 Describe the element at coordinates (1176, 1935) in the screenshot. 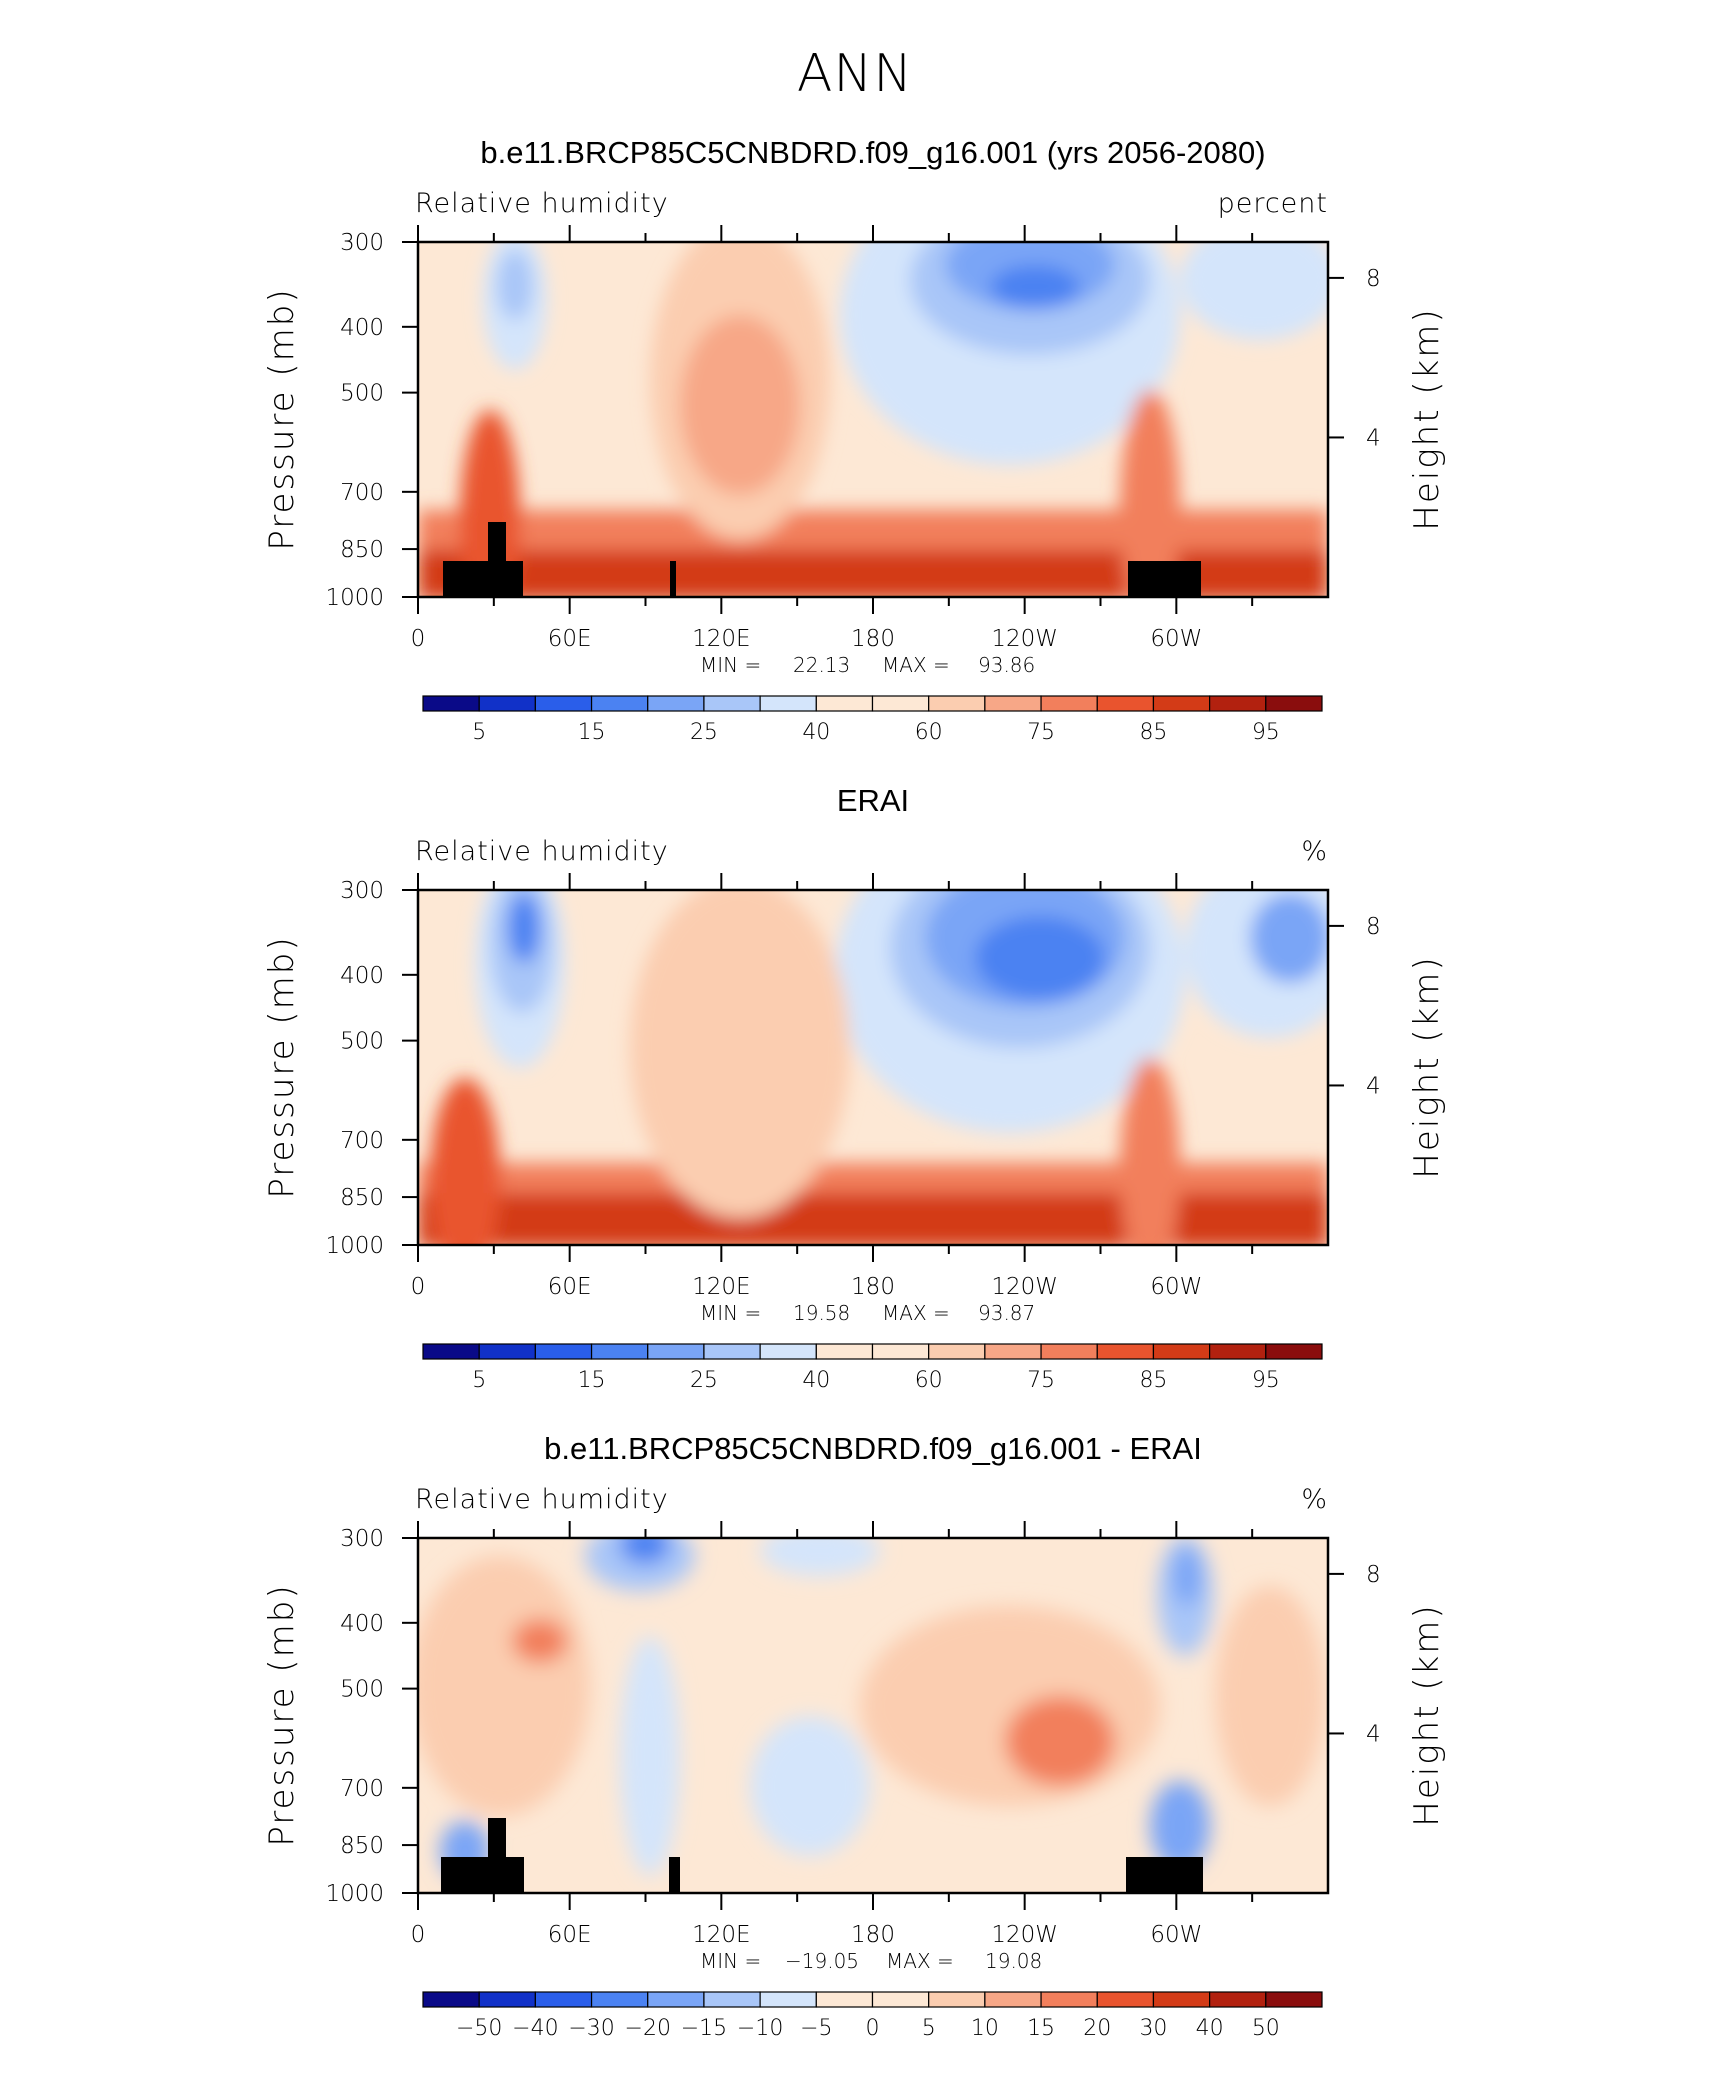

I see `x-tick-label: 60W` at that location.